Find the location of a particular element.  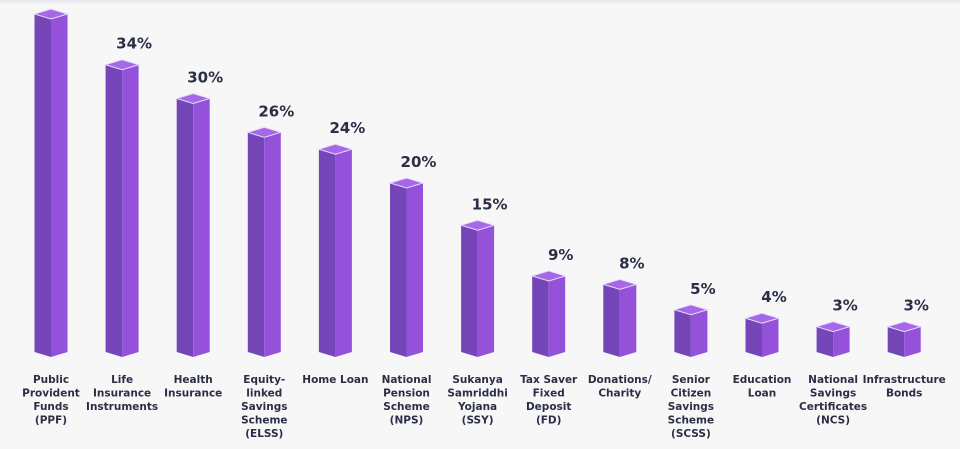

category-label: Donations/Charity is located at coordinates (620, 387).